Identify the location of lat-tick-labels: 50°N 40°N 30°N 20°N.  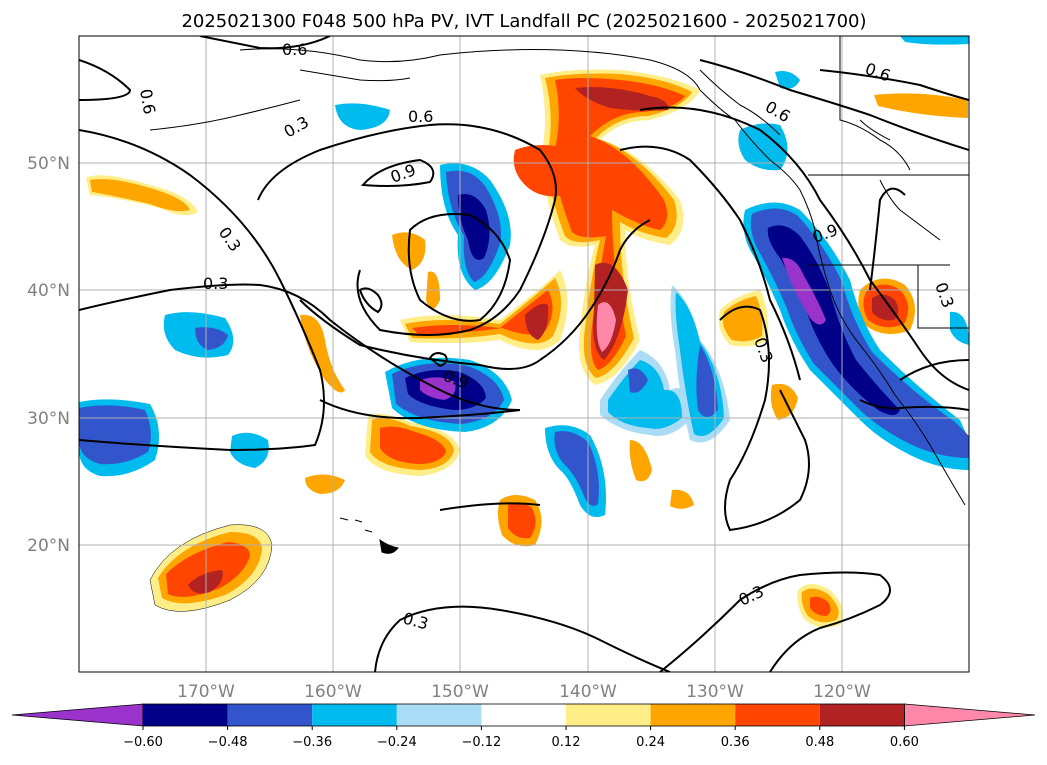
(48, 355).